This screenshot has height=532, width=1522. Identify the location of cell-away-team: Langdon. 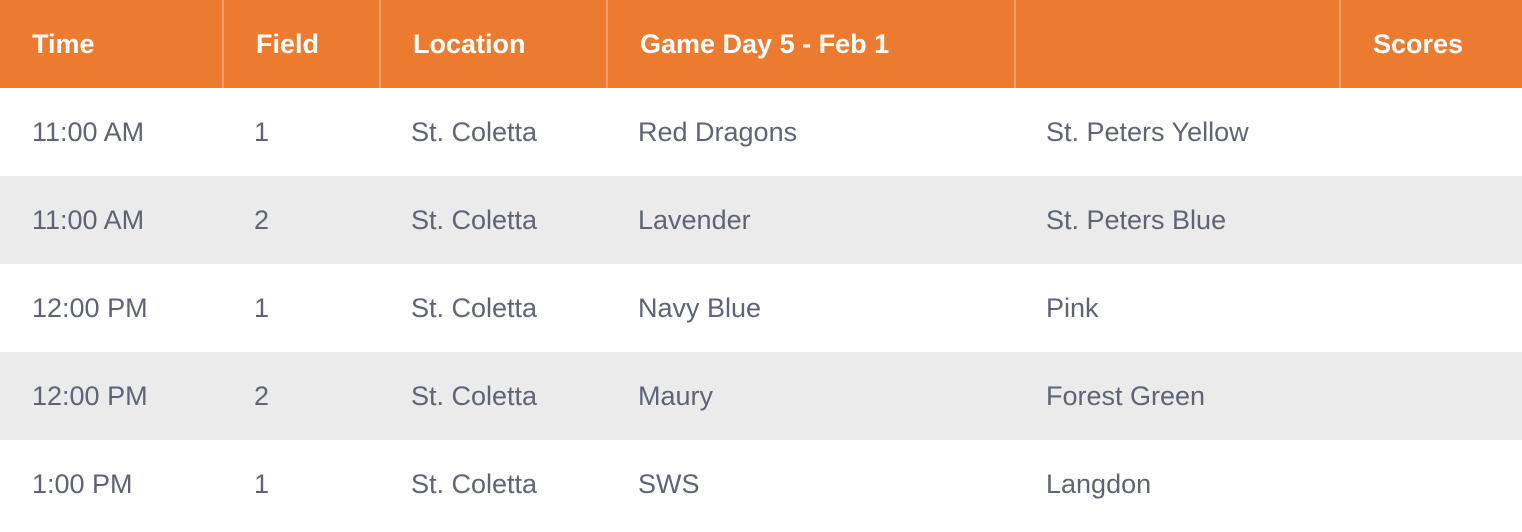
(1099, 483).